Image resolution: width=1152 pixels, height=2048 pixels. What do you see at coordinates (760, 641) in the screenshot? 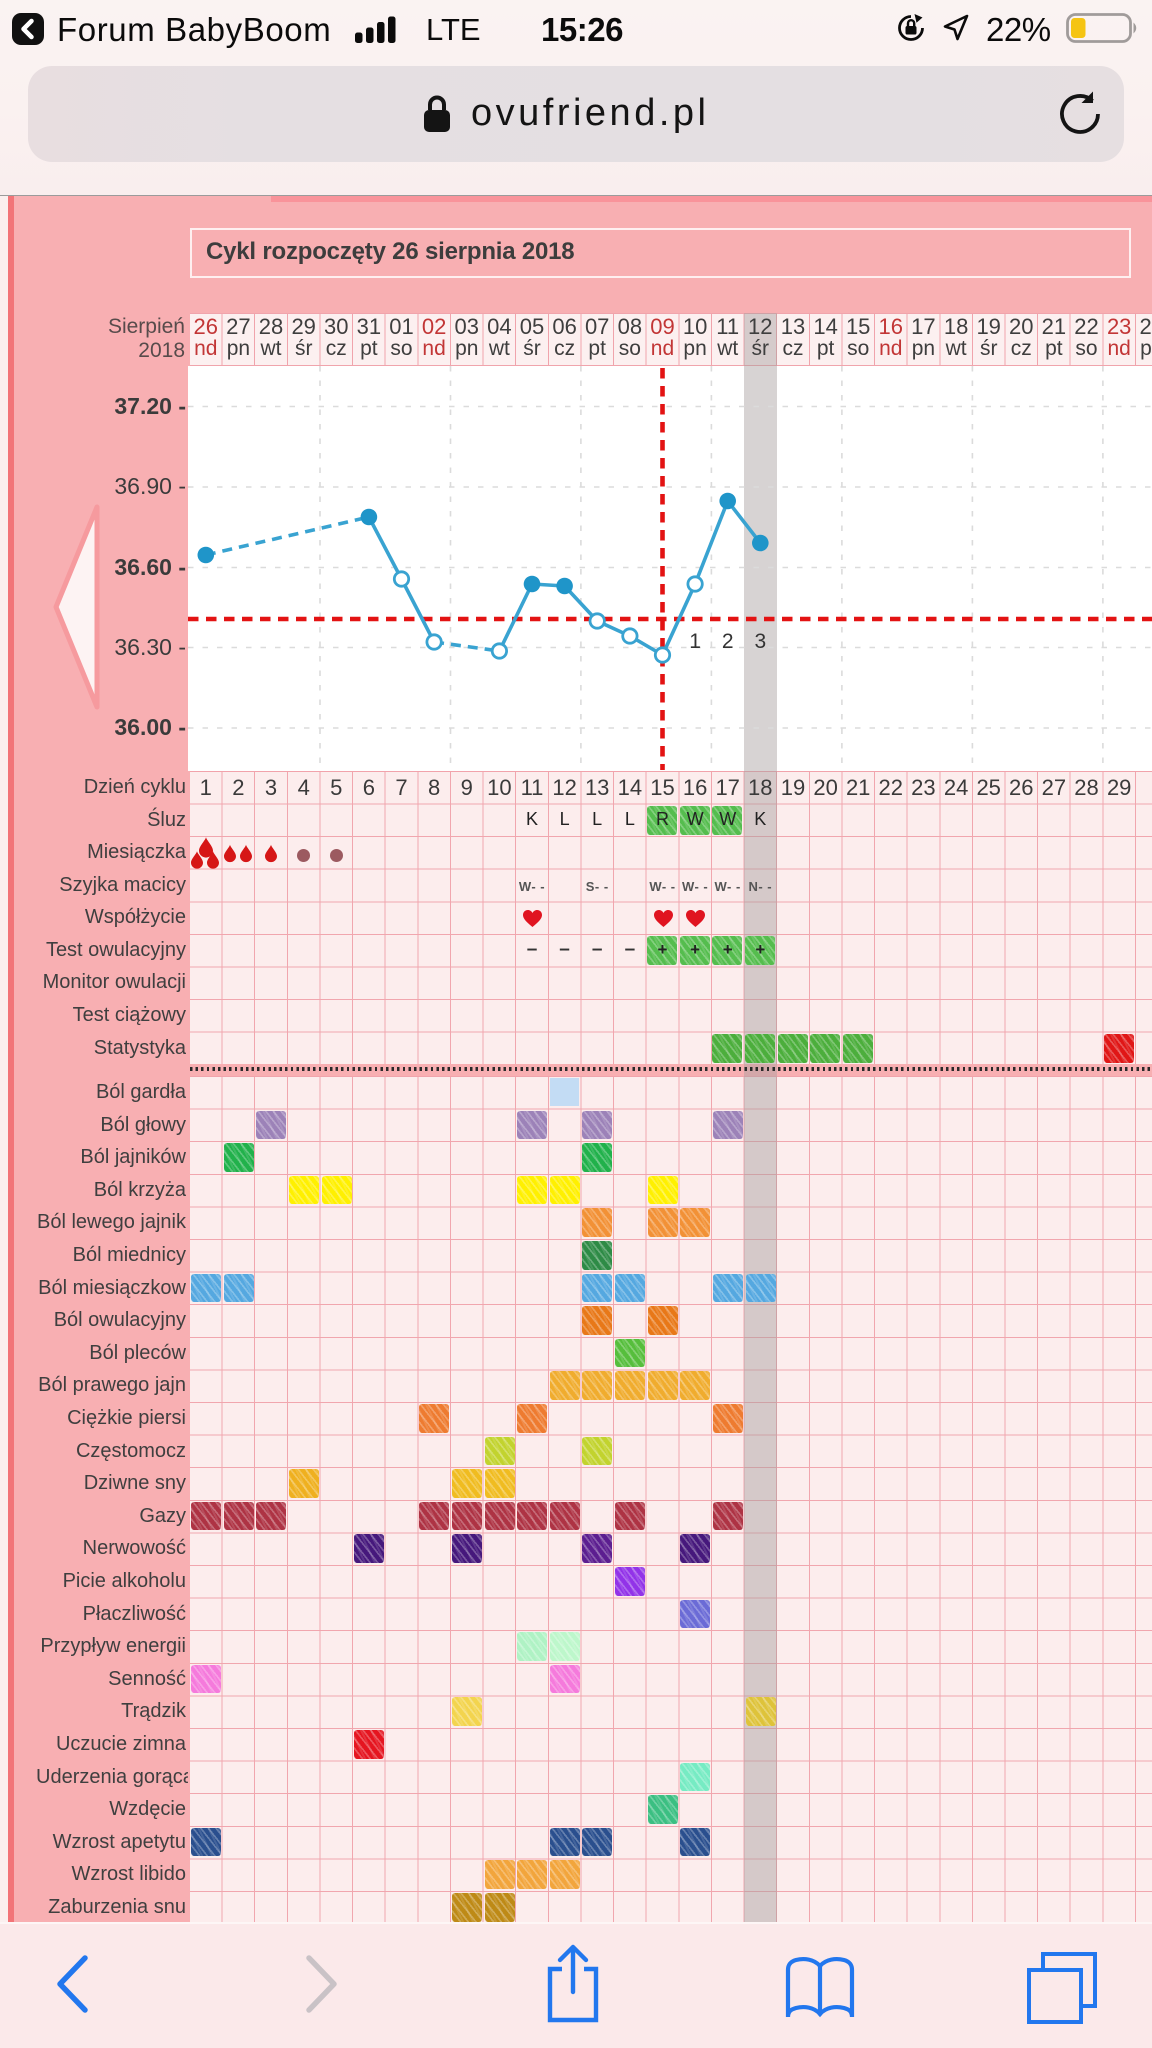
I see `svg-text: 3` at bounding box center [760, 641].